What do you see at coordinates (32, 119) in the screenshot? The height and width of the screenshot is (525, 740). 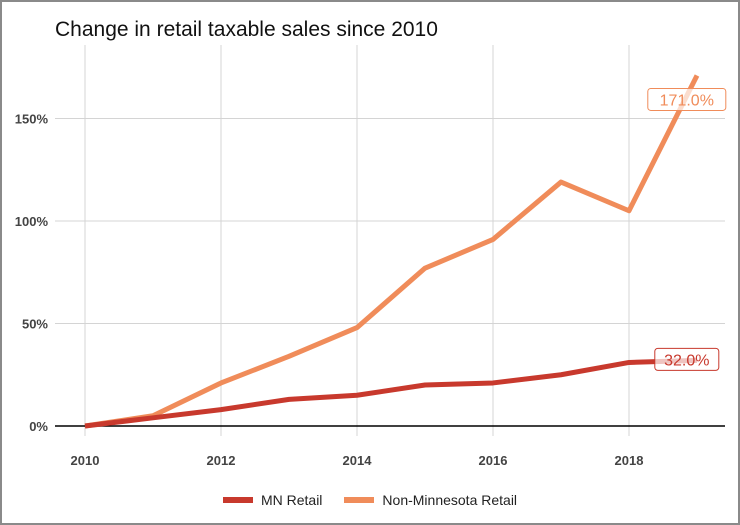 I see `y-tick-label: 150%` at bounding box center [32, 119].